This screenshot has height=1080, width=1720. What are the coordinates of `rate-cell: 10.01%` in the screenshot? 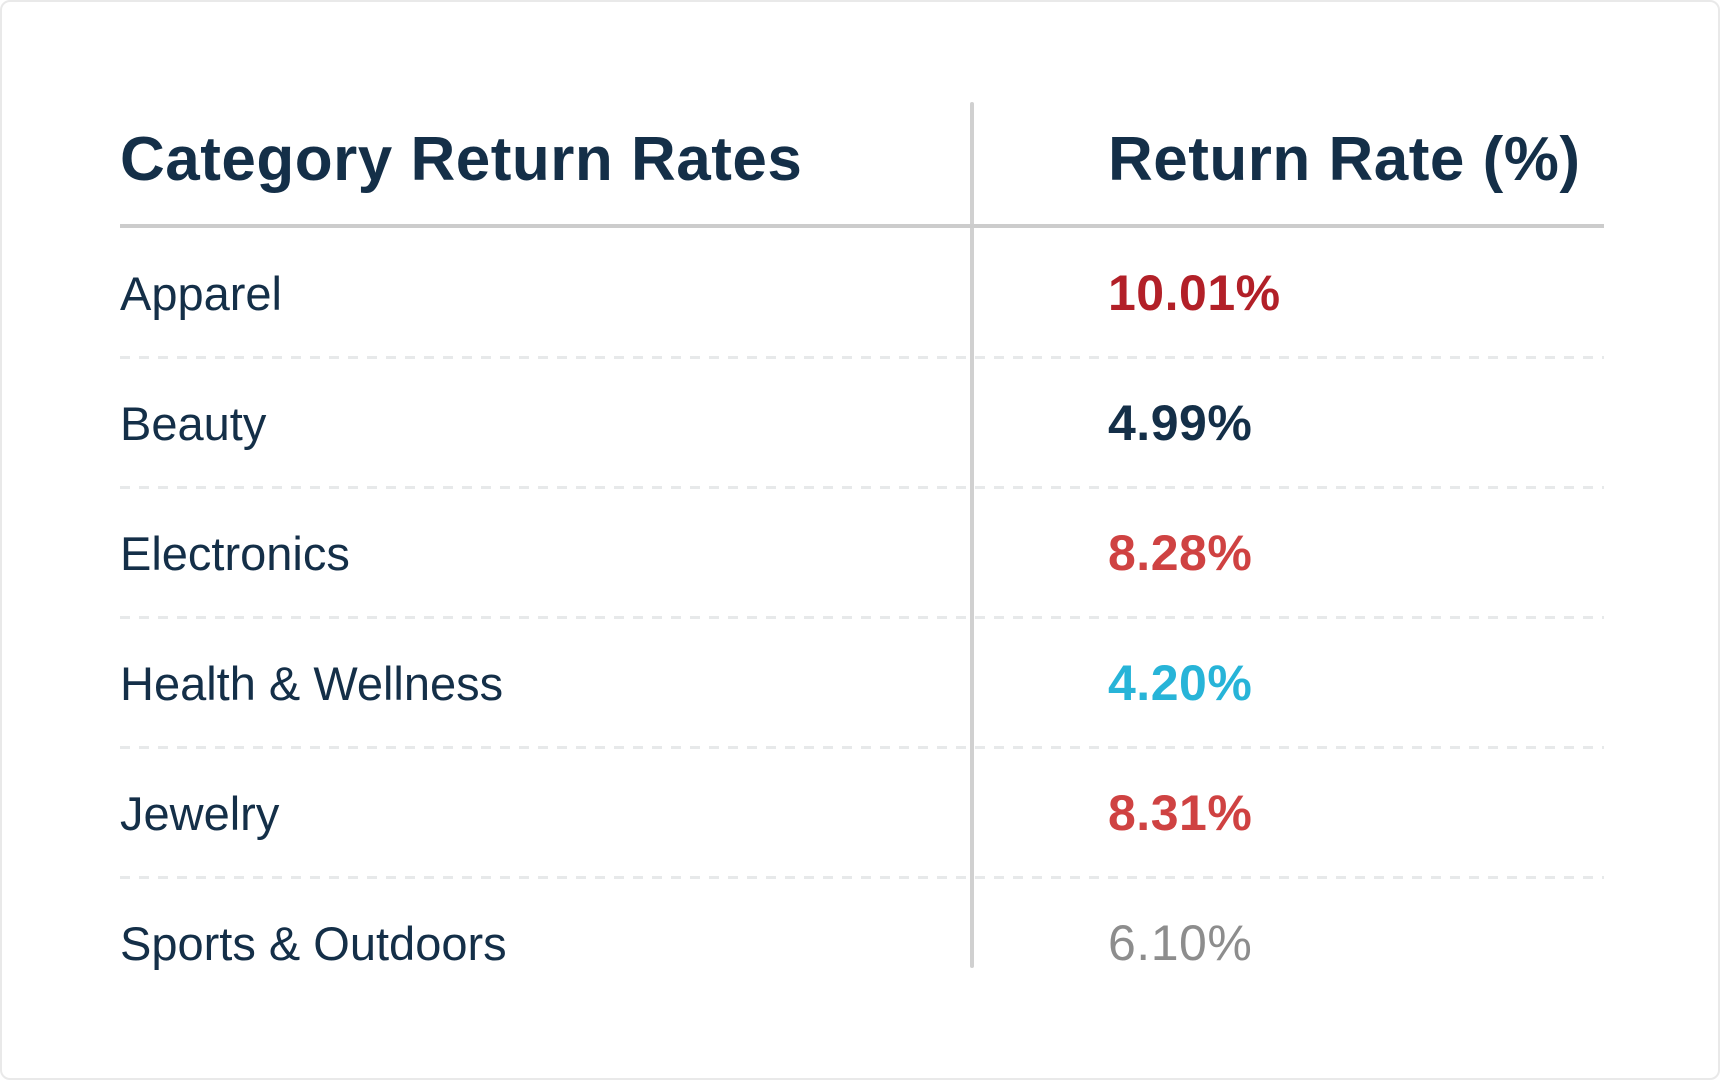 It's located at (1194, 293).